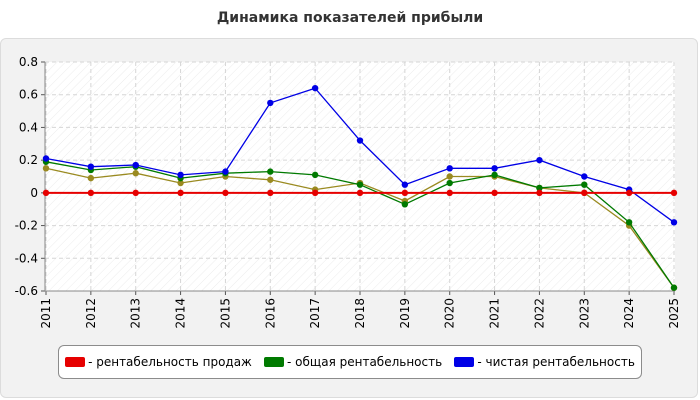 The width and height of the screenshot is (700, 400). I want to click on x-tick-label: 2013, so click(136, 313).